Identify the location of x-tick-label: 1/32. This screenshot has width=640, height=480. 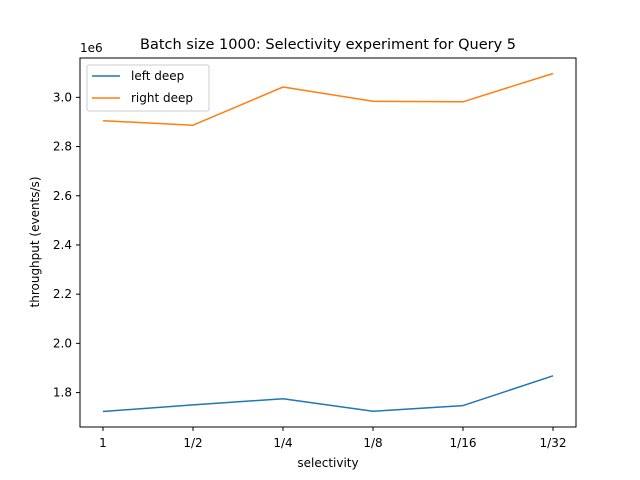
(553, 443).